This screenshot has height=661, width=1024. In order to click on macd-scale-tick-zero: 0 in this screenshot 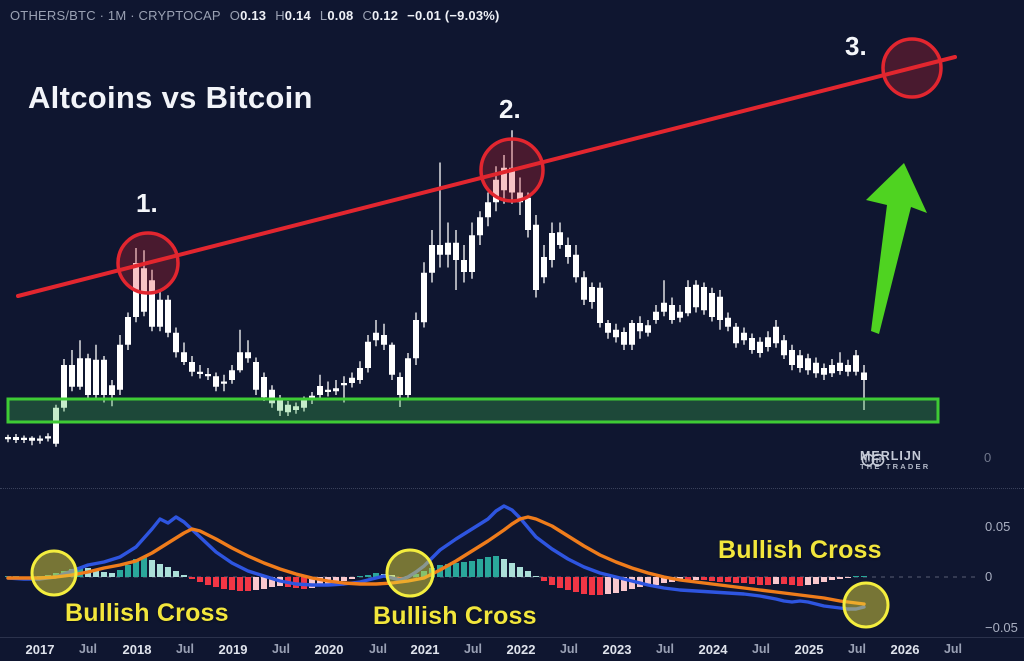, I will do `click(989, 576)`.